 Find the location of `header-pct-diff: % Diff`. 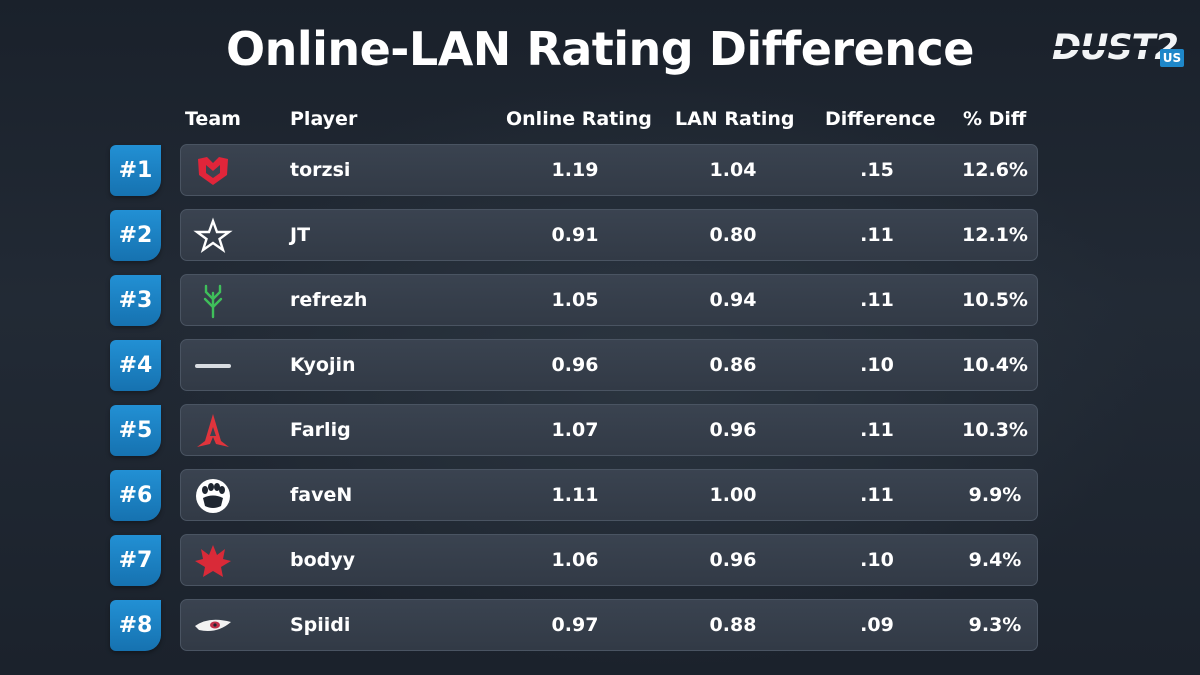

header-pct-diff: % Diff is located at coordinates (995, 119).